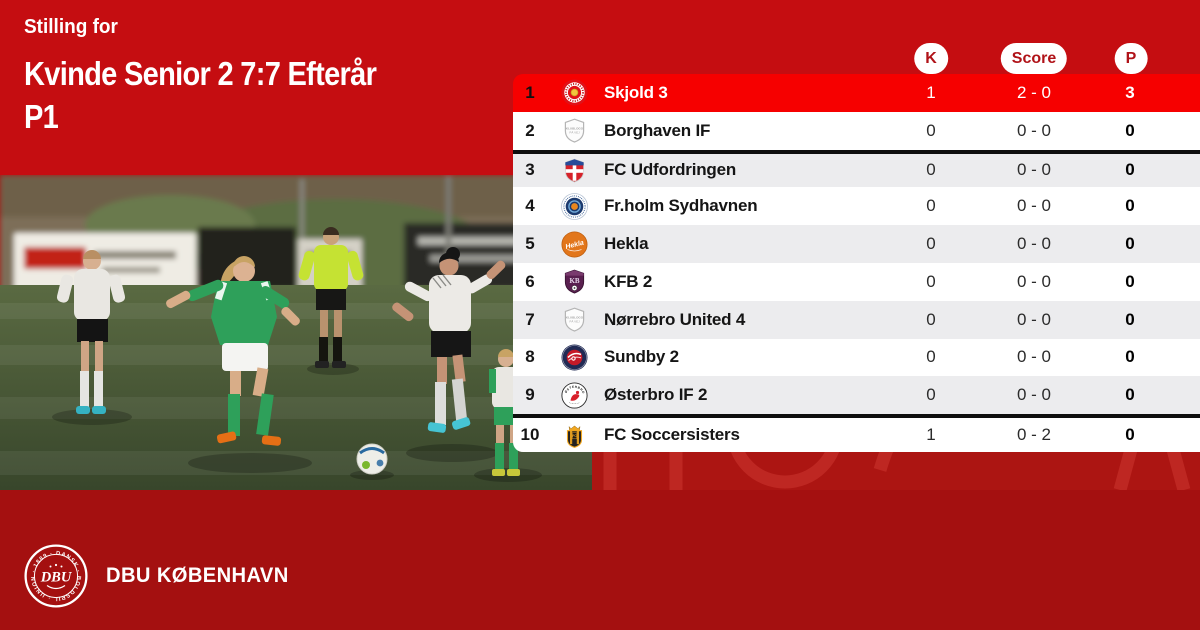 Image resolution: width=1200 pixels, height=630 pixels. I want to click on team-logo: KB, so click(574, 282).